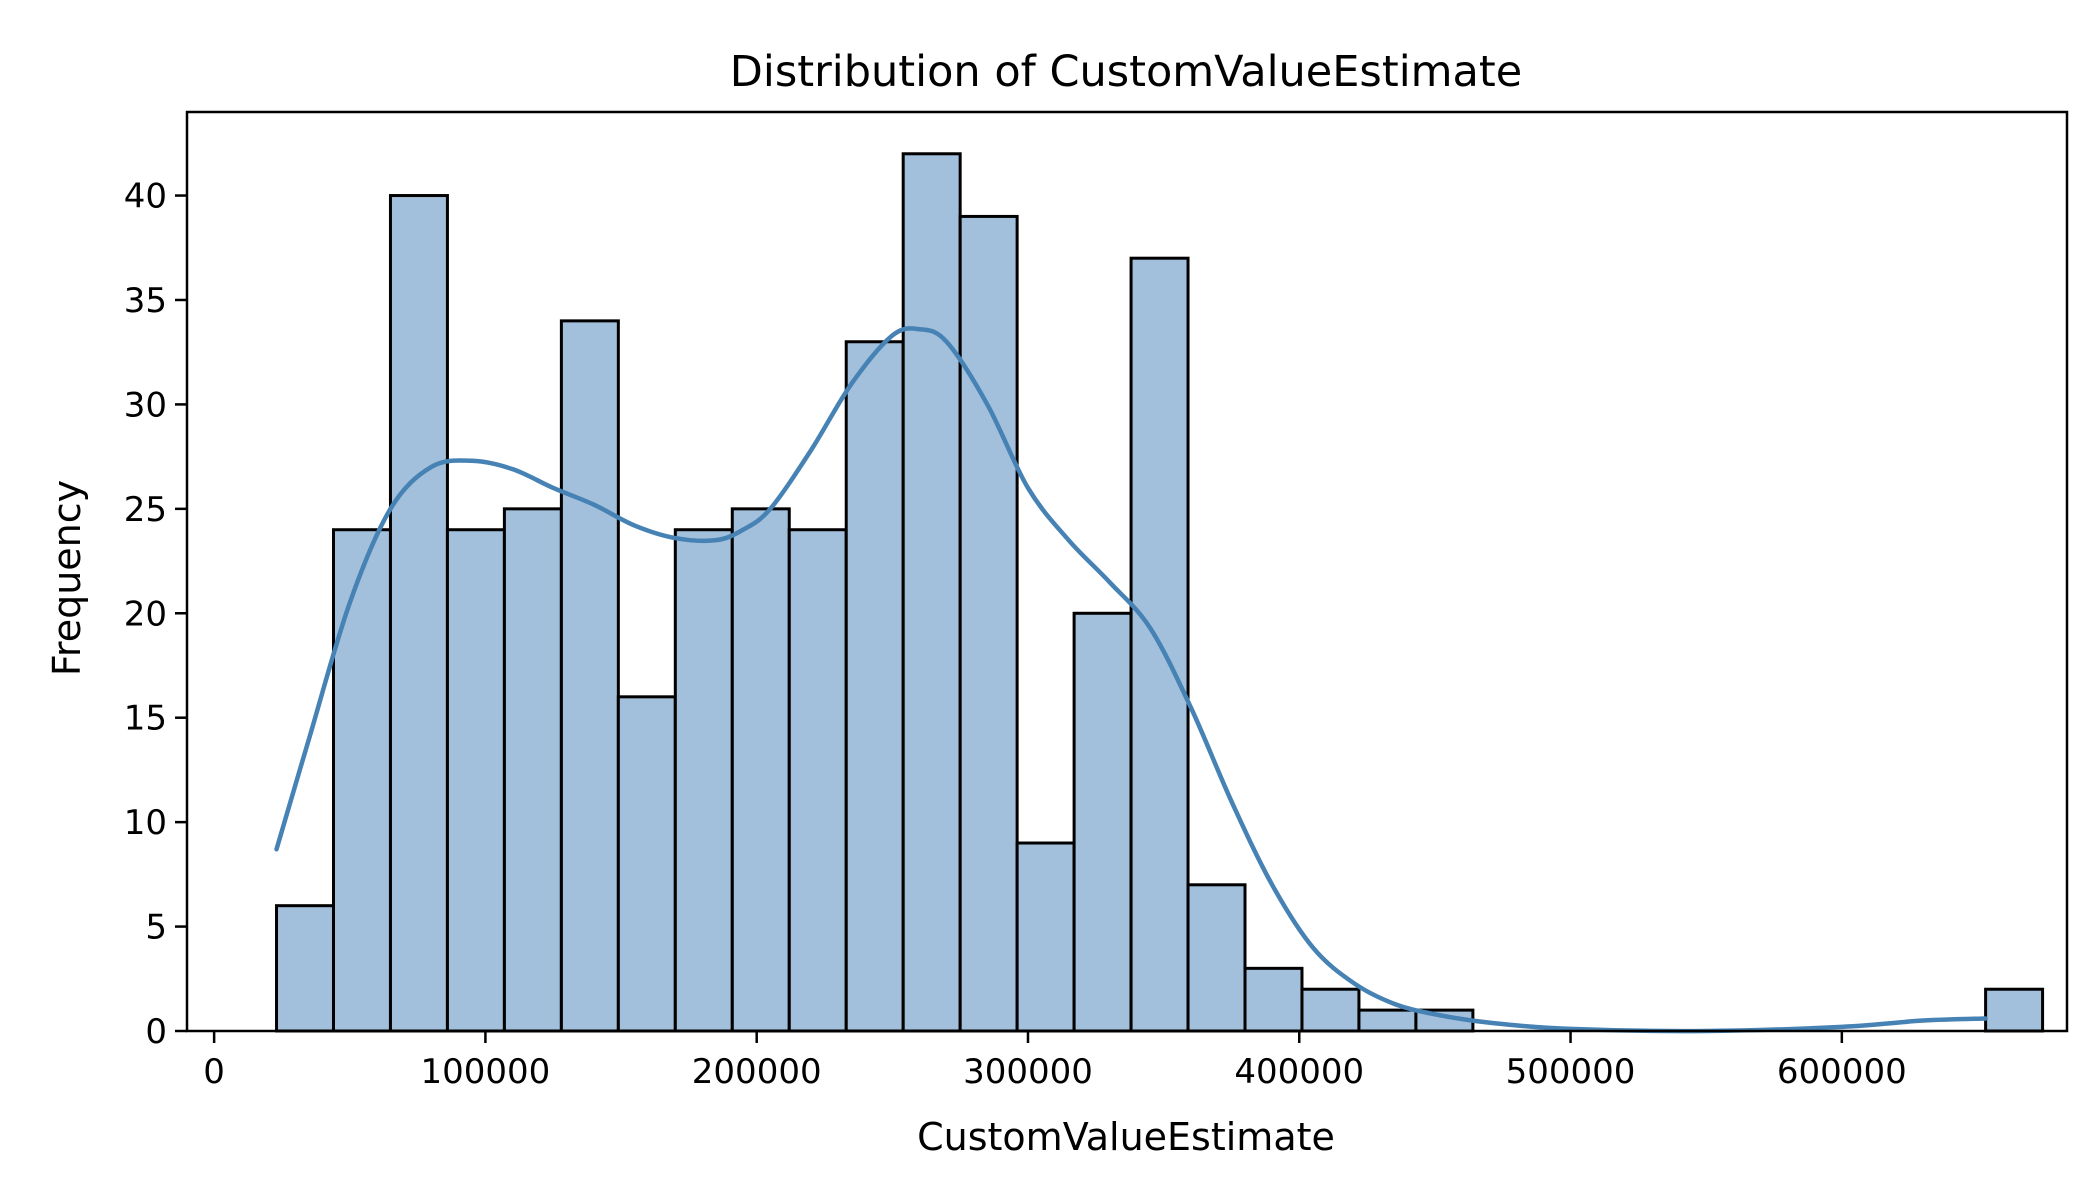 This screenshot has height=1200, width=2100. I want to click on y-tick-label: 0, so click(156, 1032).